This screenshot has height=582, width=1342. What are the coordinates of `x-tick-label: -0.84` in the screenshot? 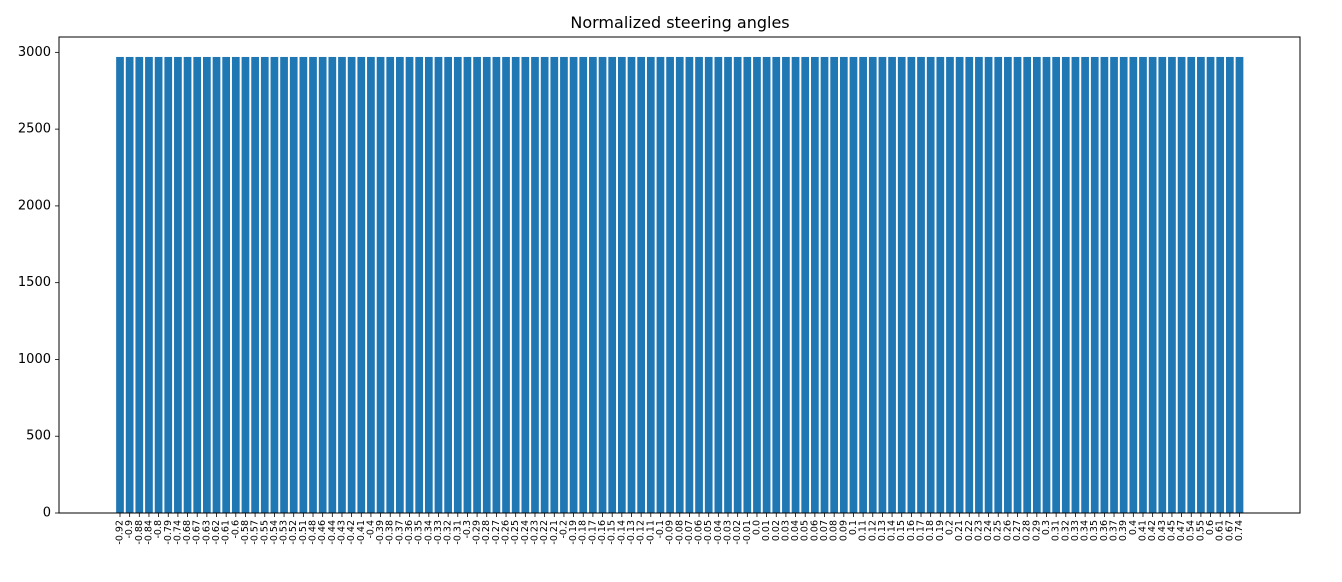 It's located at (148, 532).